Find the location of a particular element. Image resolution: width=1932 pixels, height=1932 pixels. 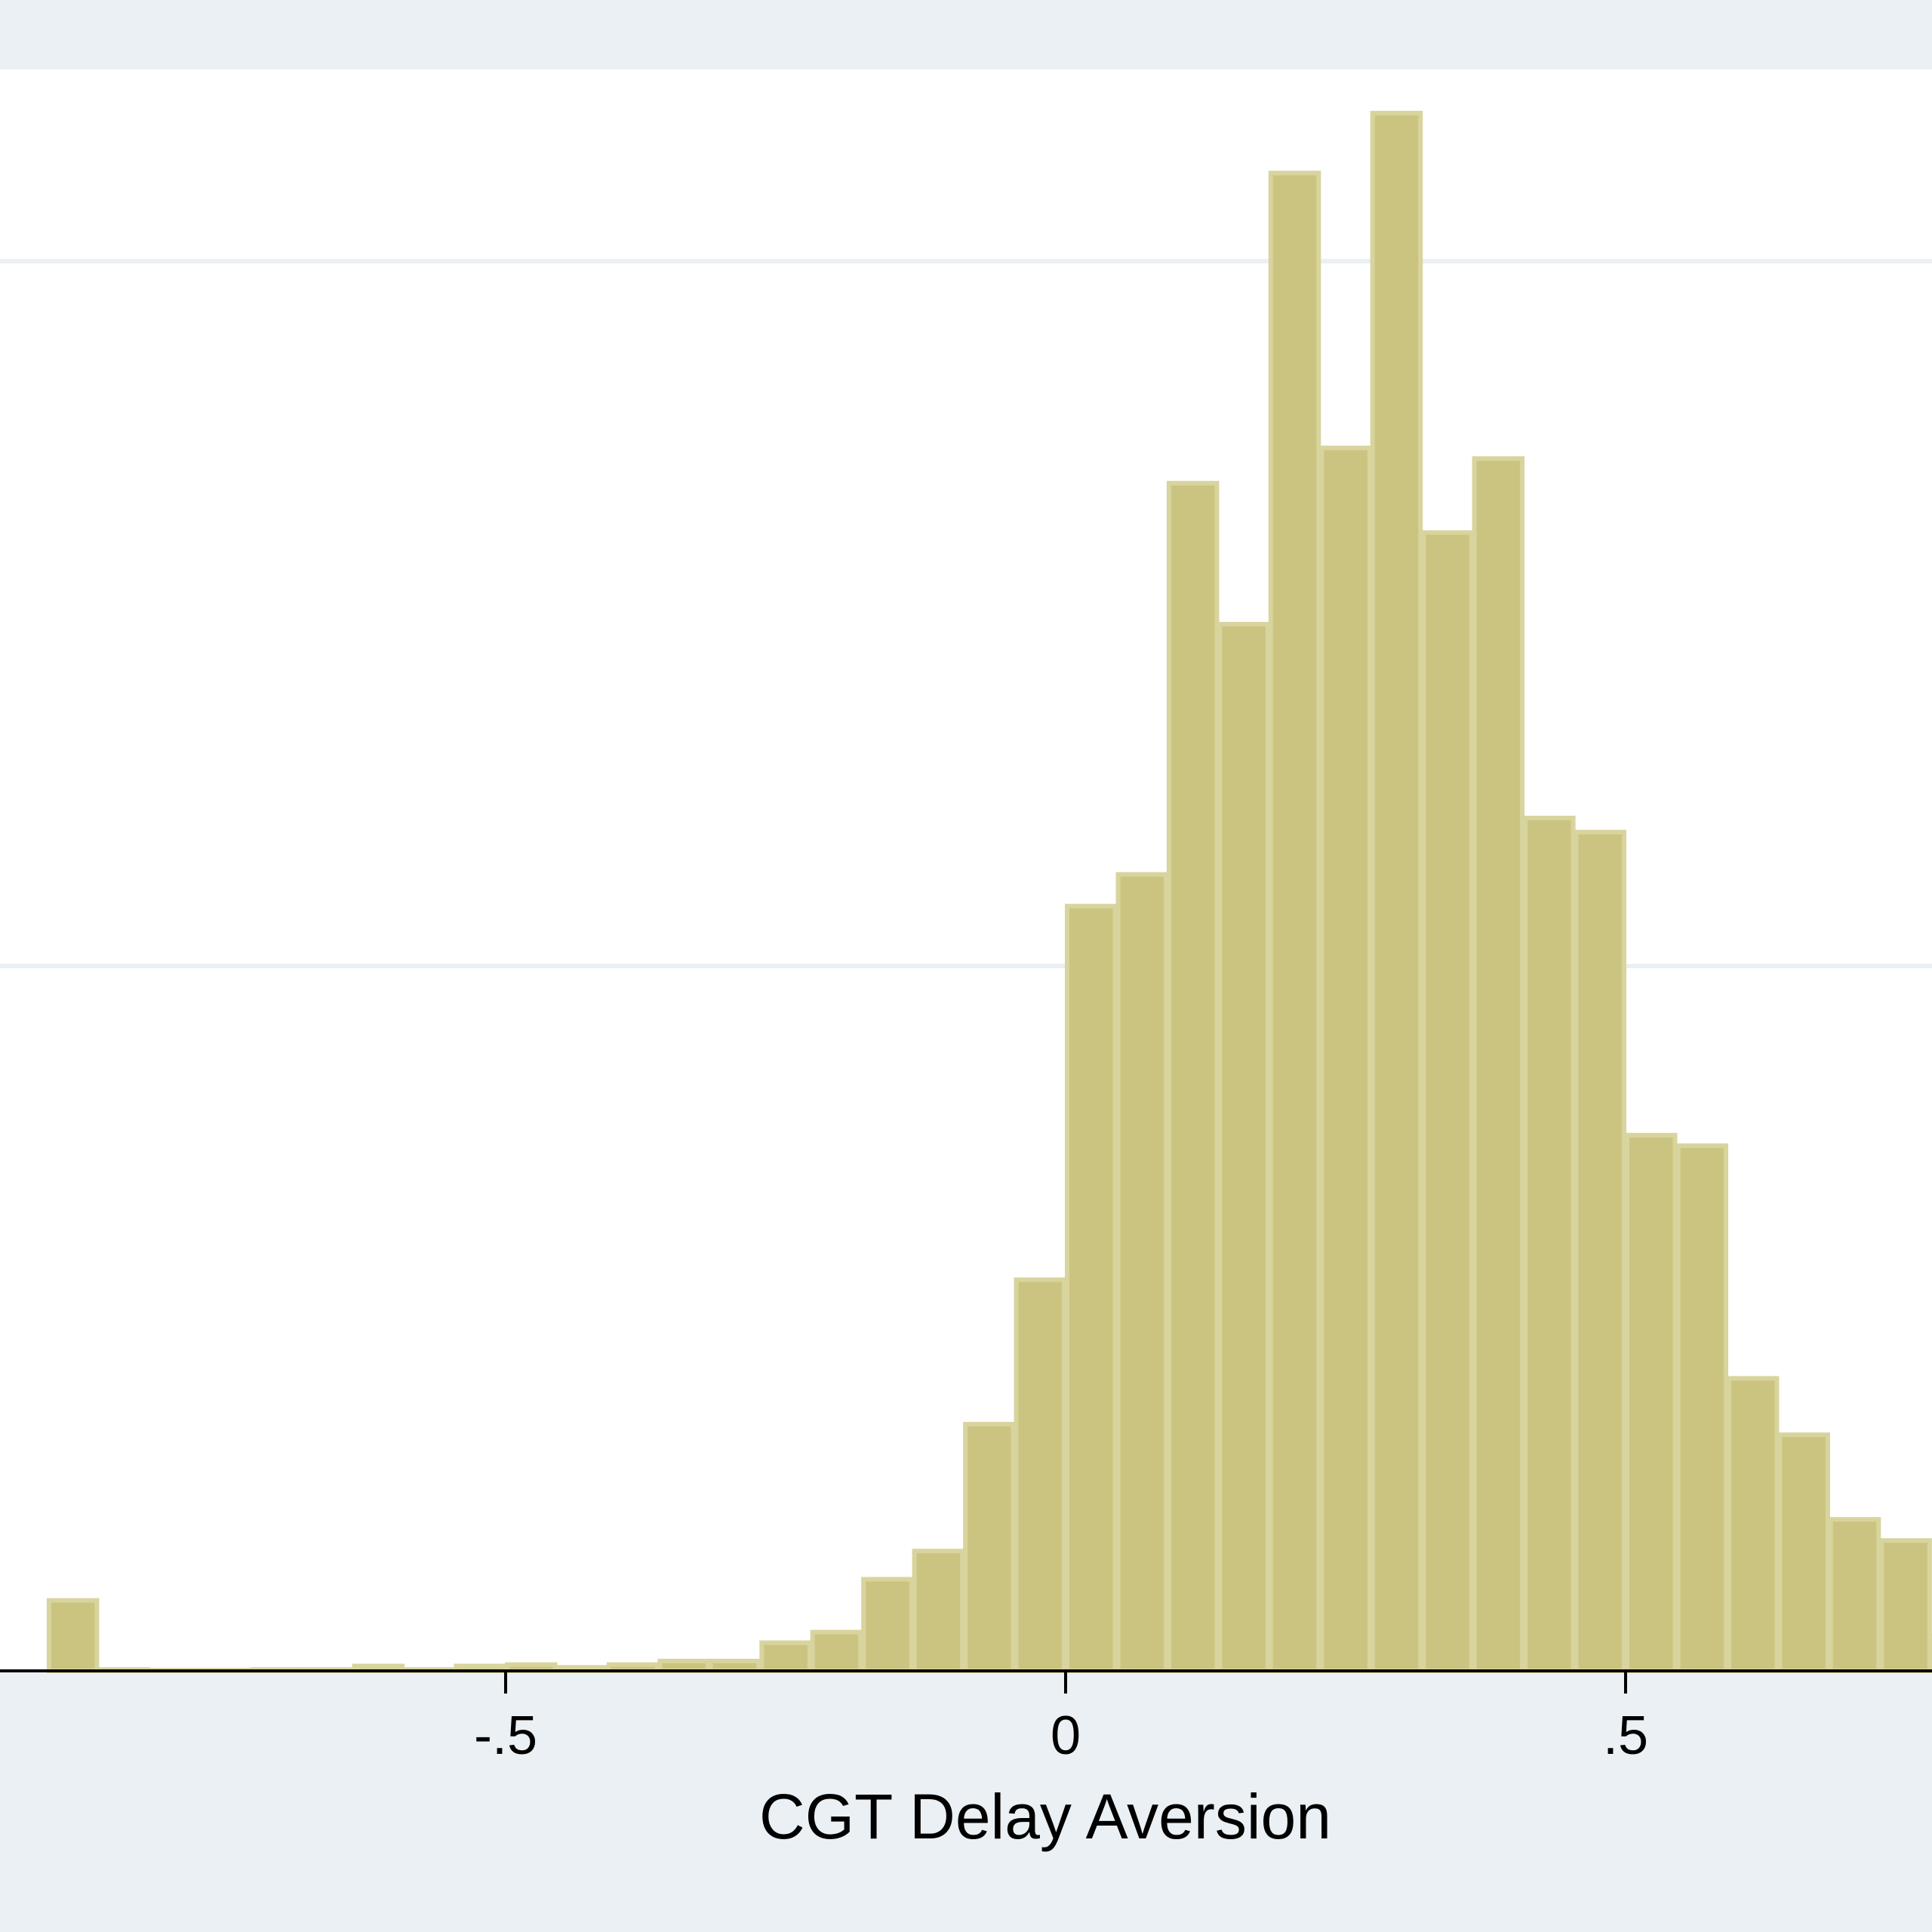

x-axis-ticks: -.5 0 .5 is located at coordinates (1061, 1718).